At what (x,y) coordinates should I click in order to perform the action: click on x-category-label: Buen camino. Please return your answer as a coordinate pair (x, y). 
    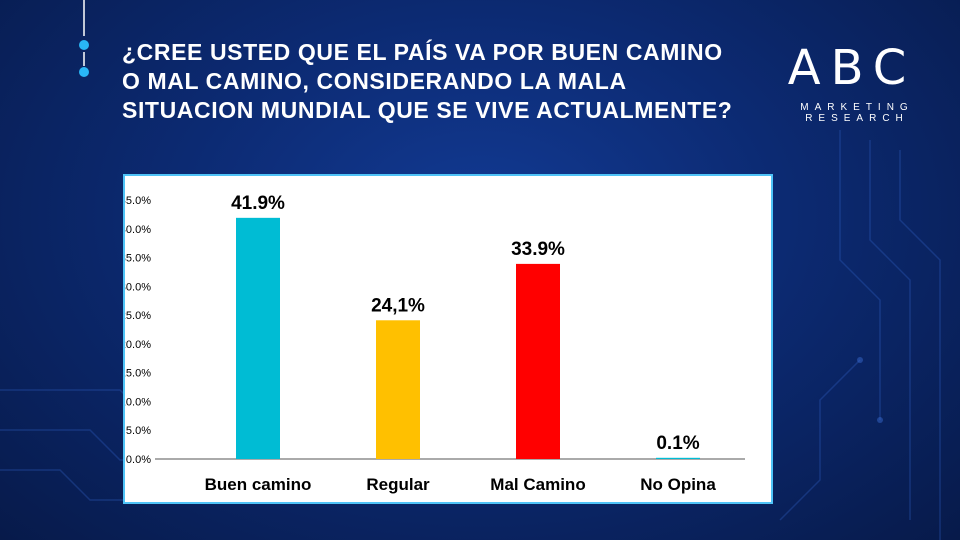
    Looking at the image, I should click on (258, 484).